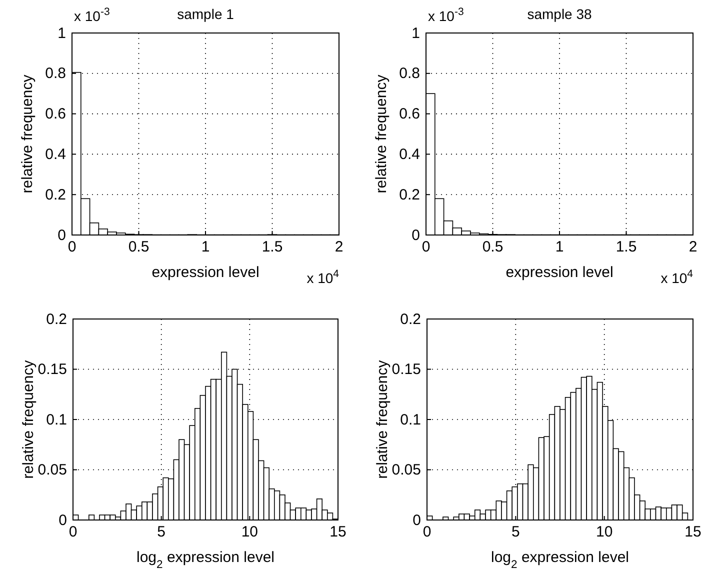  What do you see at coordinates (205, 14) in the screenshot?
I see `chart-title: sample 1` at bounding box center [205, 14].